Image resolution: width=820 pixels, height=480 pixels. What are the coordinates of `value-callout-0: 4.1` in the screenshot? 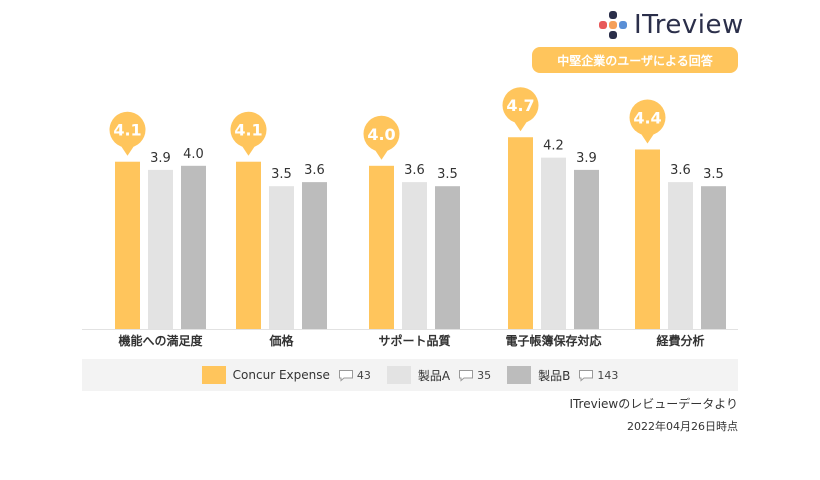 It's located at (127, 133).